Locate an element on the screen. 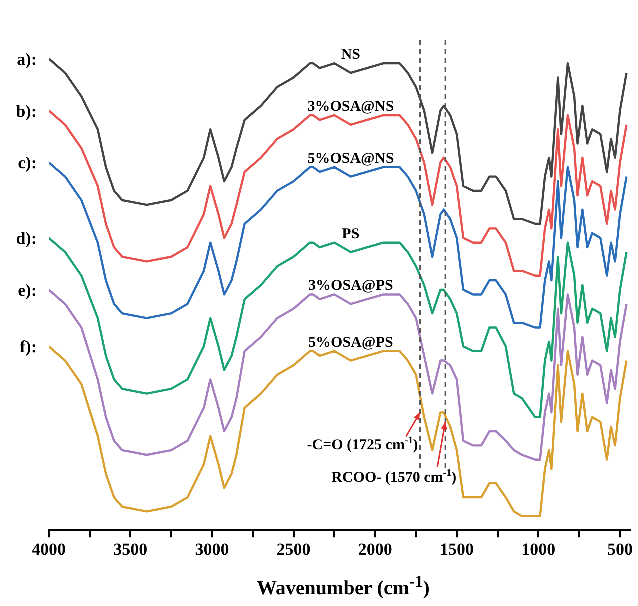 Image resolution: width=638 pixels, height=606 pixels. annotation: f): is located at coordinates (28, 347).